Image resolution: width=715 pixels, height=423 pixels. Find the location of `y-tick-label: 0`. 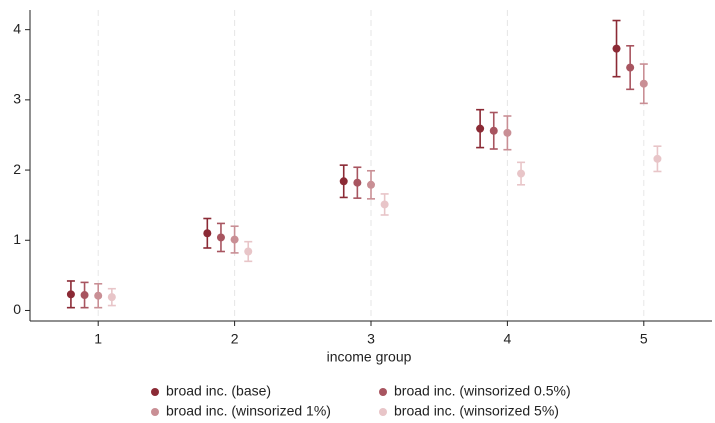

y-tick-label: 0 is located at coordinates (17, 309).